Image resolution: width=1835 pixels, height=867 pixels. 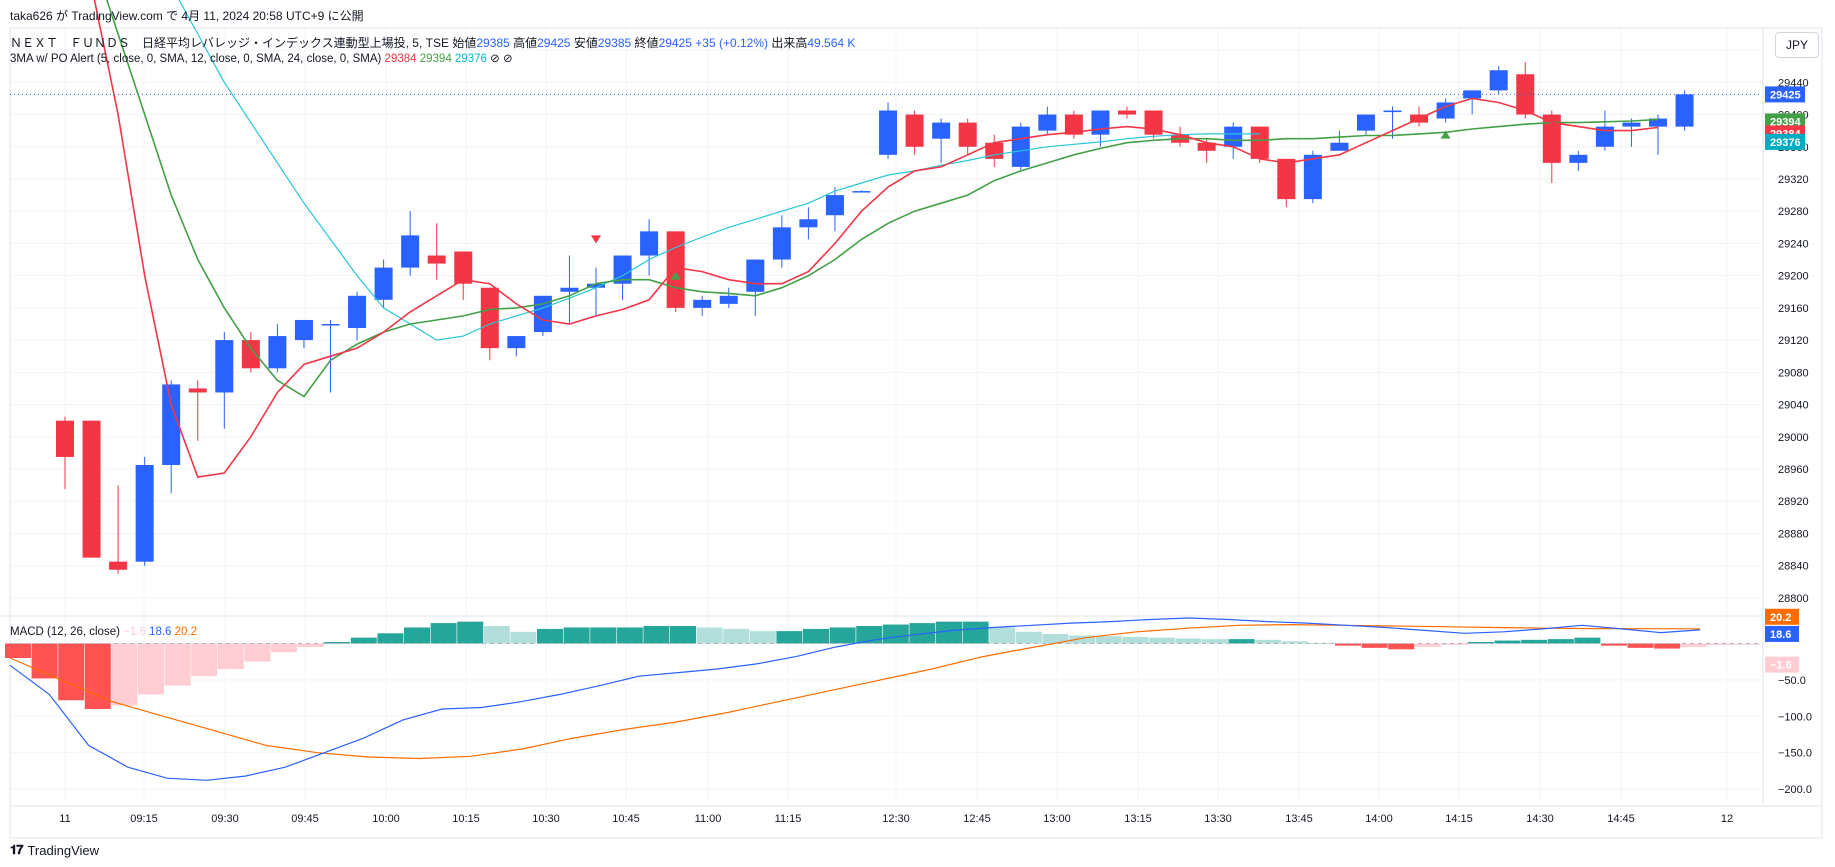 I want to click on time-tick-label: 10:45, so click(x=626, y=819).